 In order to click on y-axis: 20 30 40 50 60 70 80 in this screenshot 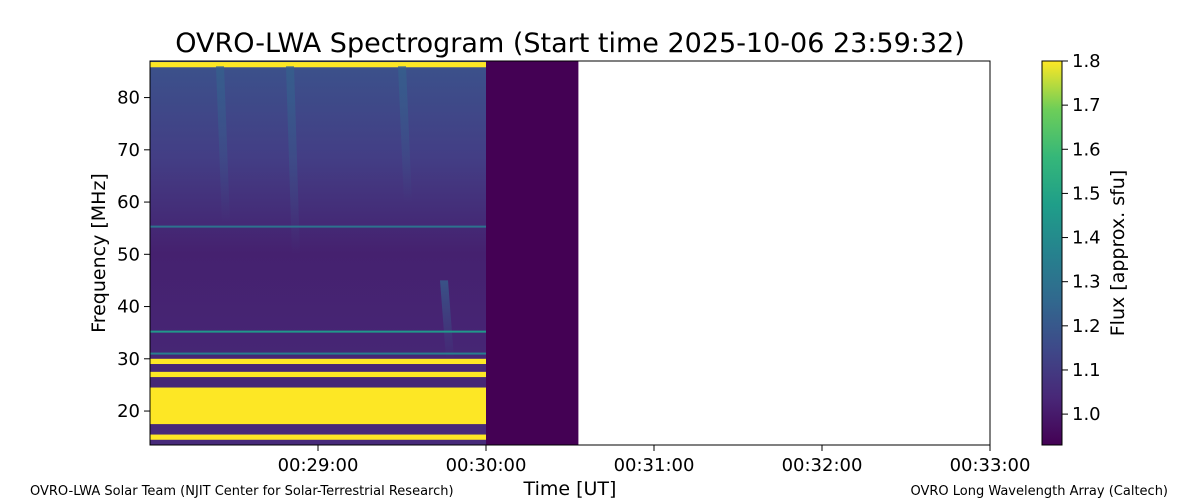, I will do `click(133, 255)`.